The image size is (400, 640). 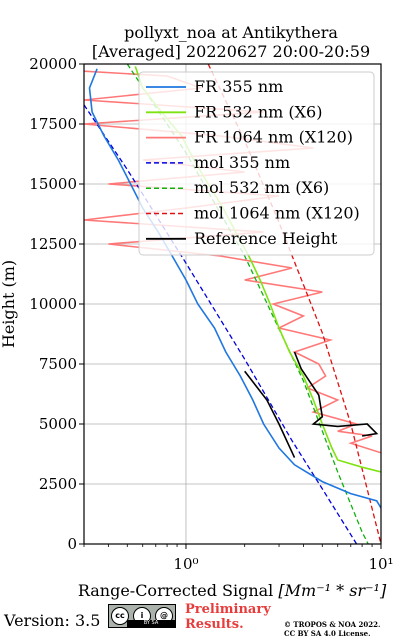 What do you see at coordinates (277, 213) in the screenshot?
I see `legend-label: mol 1064 nm (X120)` at bounding box center [277, 213].